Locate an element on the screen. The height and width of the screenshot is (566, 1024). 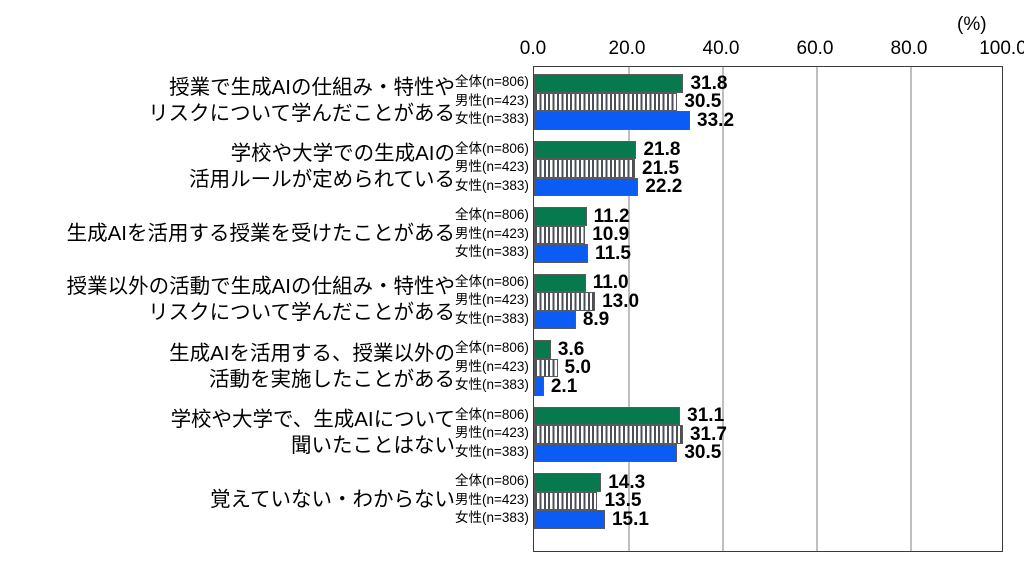
bar-value-label: 13.5 is located at coordinates (623, 501).